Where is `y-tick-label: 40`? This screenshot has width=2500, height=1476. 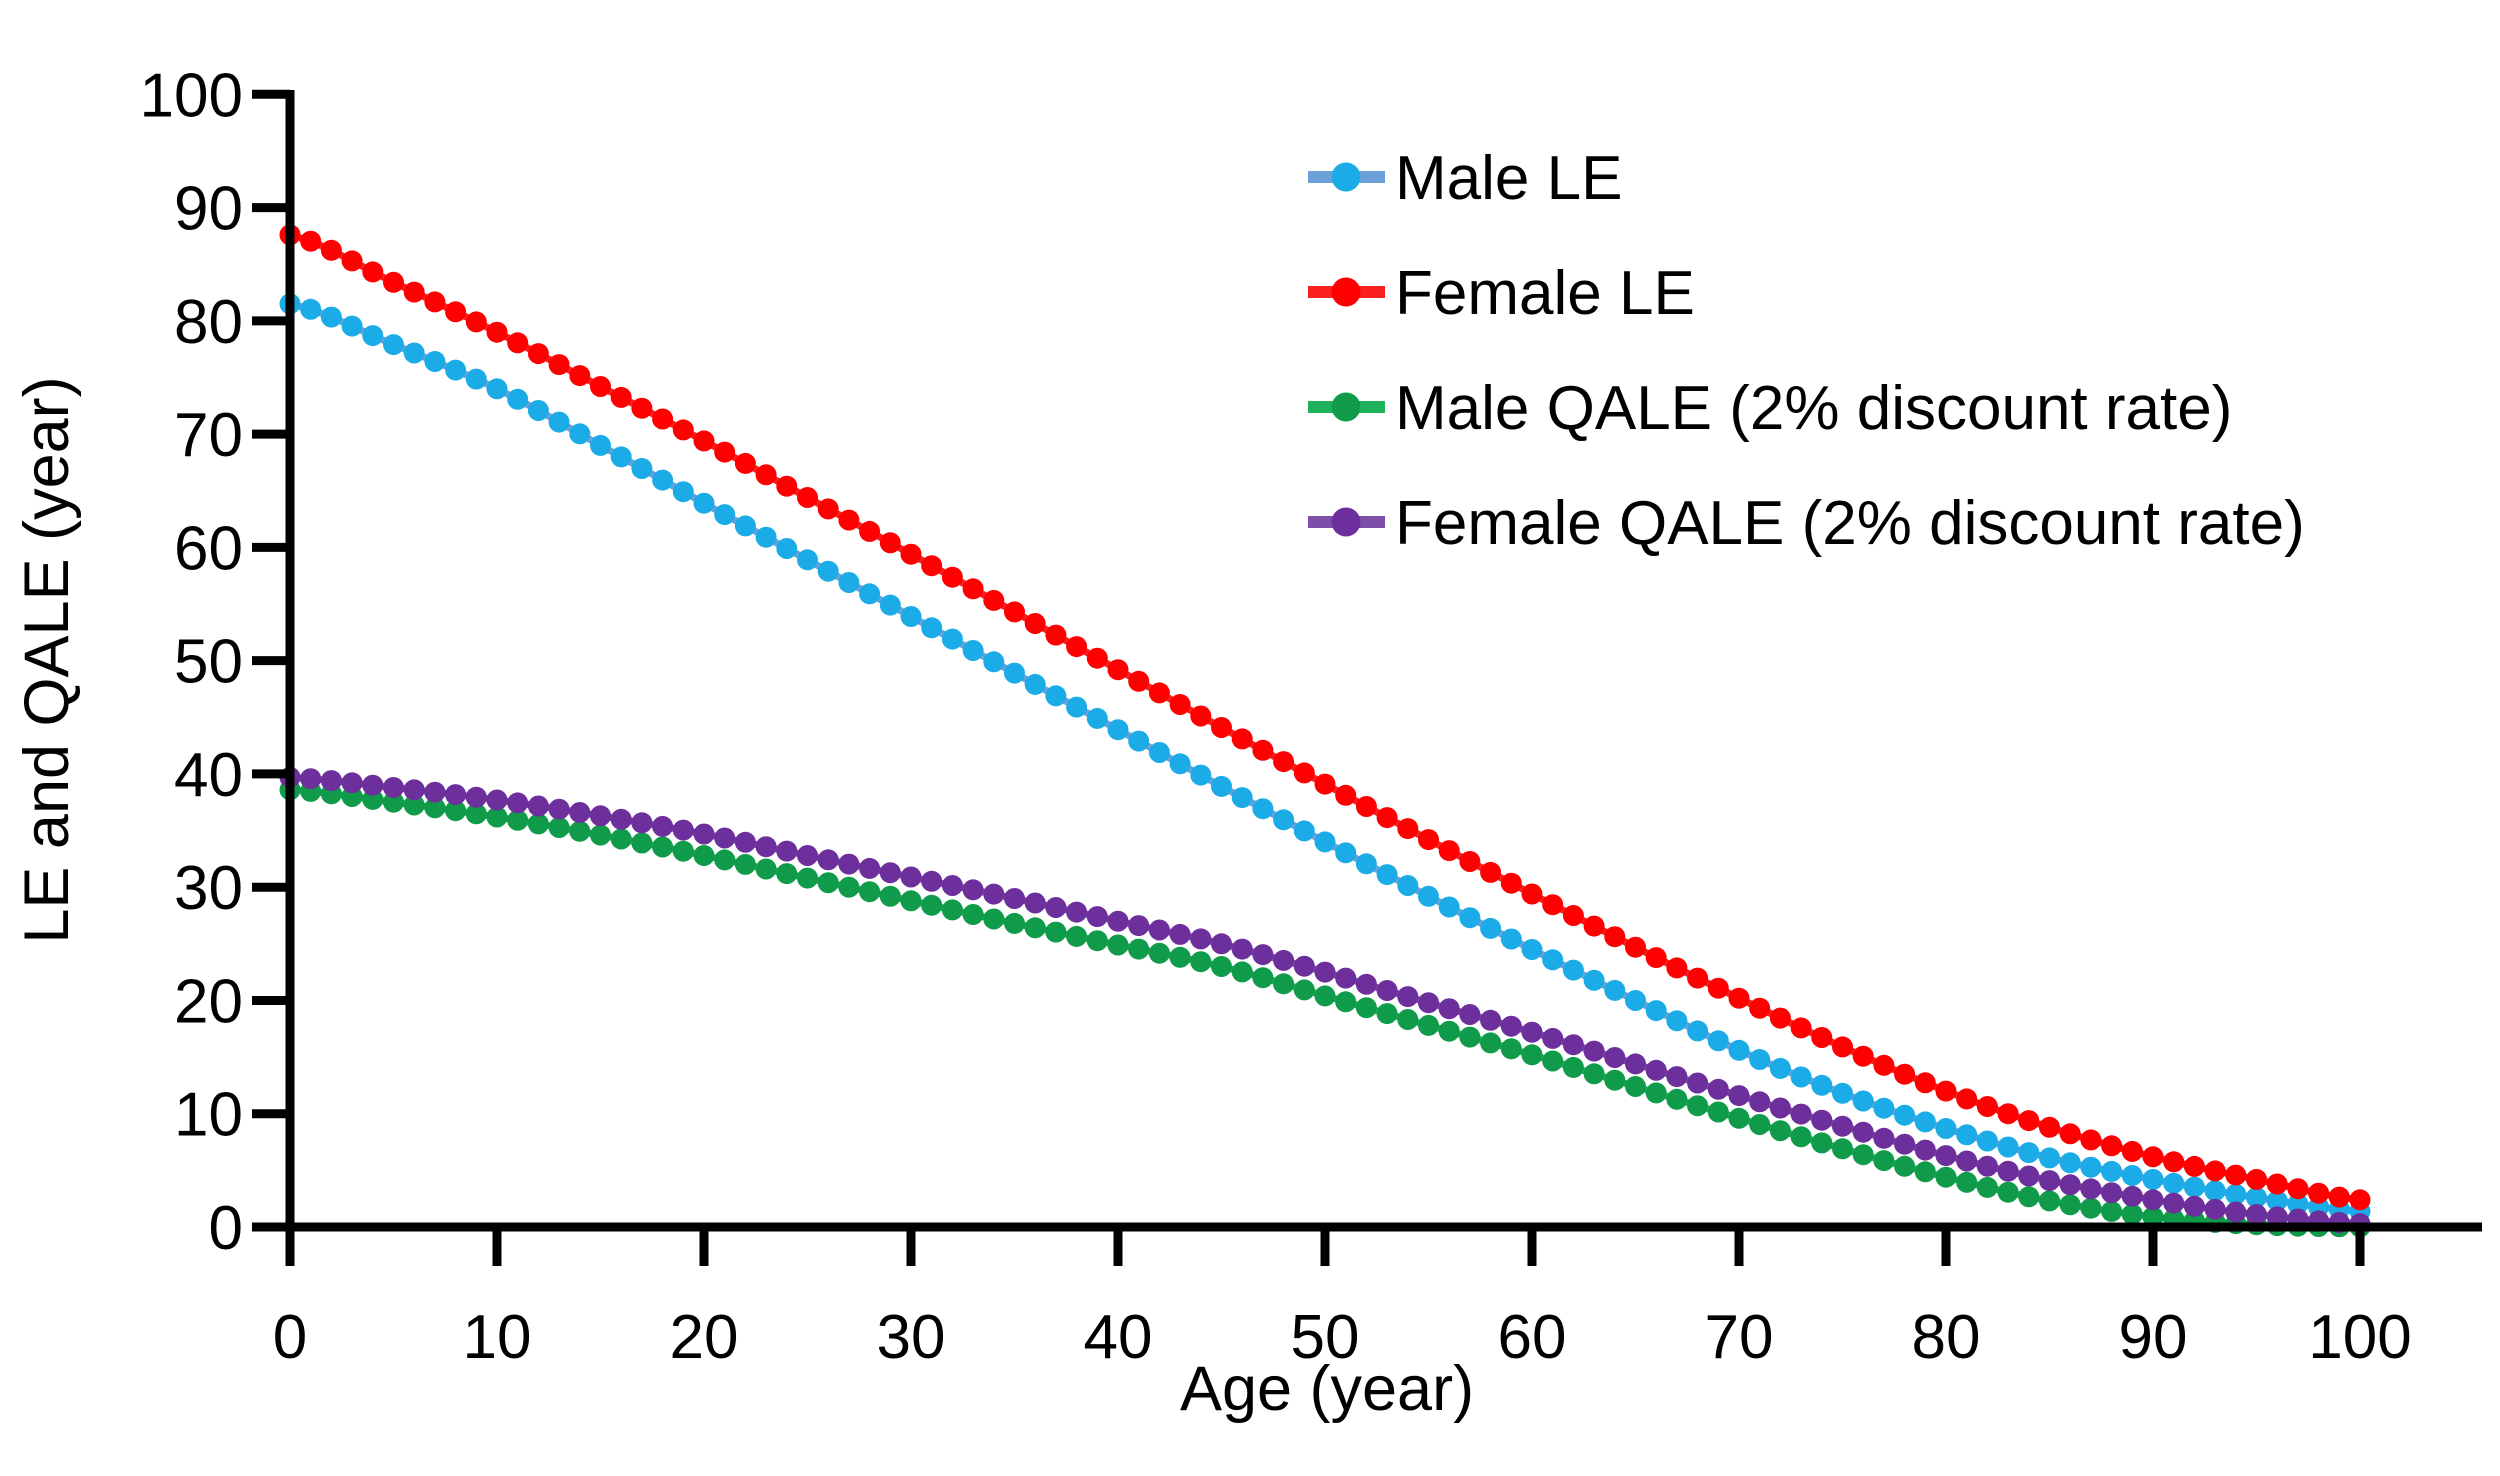 y-tick-label: 40 is located at coordinates (208, 775).